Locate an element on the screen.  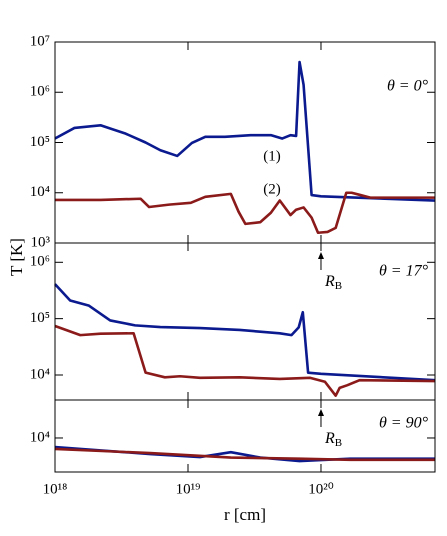
x-tick-label: 10¹⁸ is located at coordinates (55, 489).